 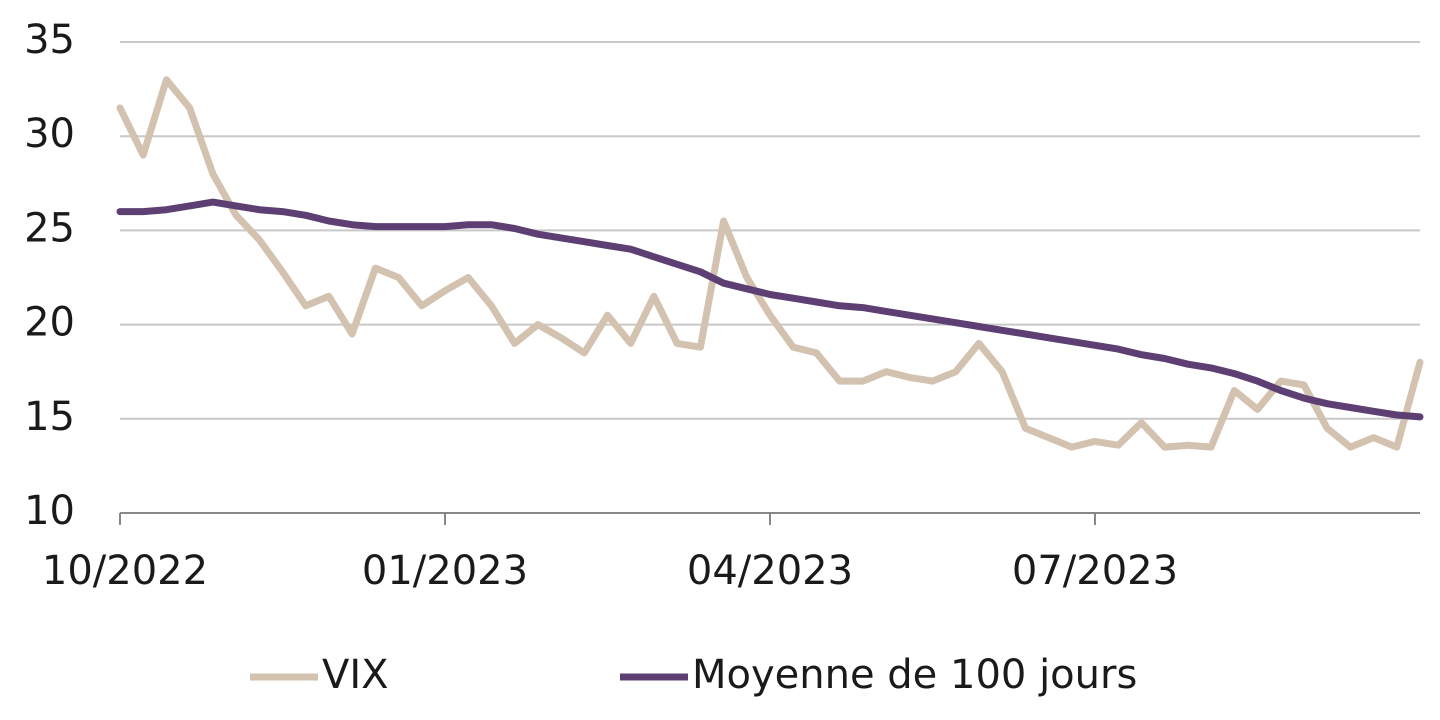 What do you see at coordinates (49, 134) in the screenshot?
I see `y-tick-label: 30` at bounding box center [49, 134].